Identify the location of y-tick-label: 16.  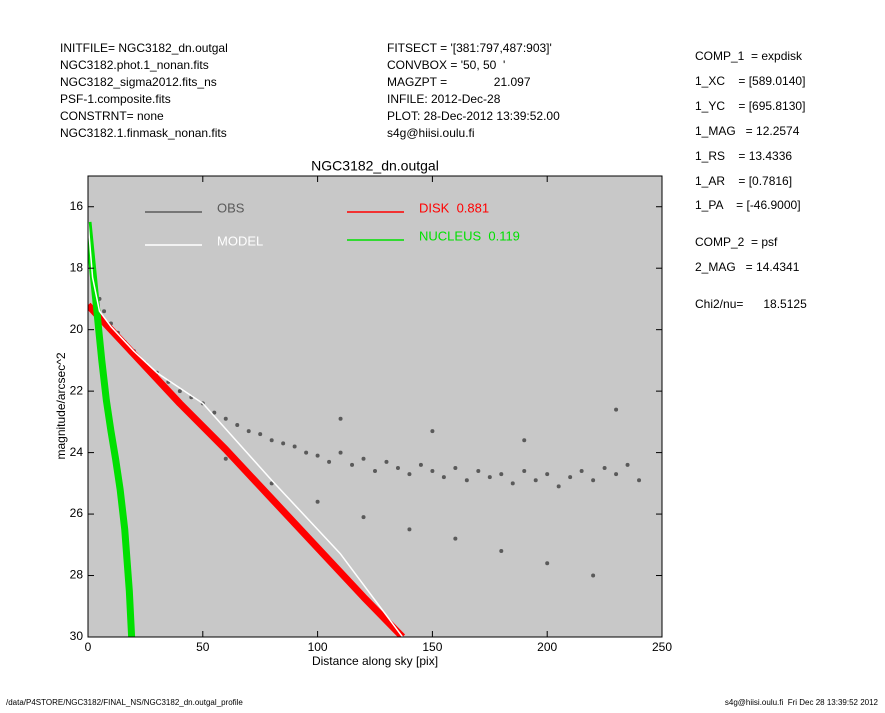
(77, 206).